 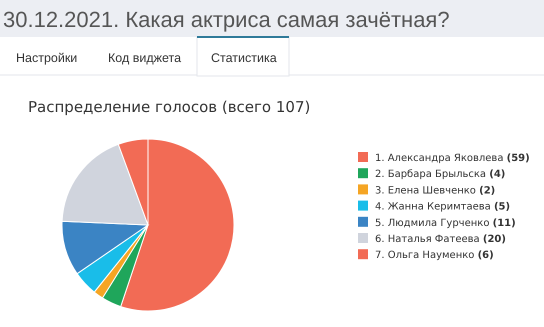 I want to click on data-label: (59), so click(x=518, y=158).